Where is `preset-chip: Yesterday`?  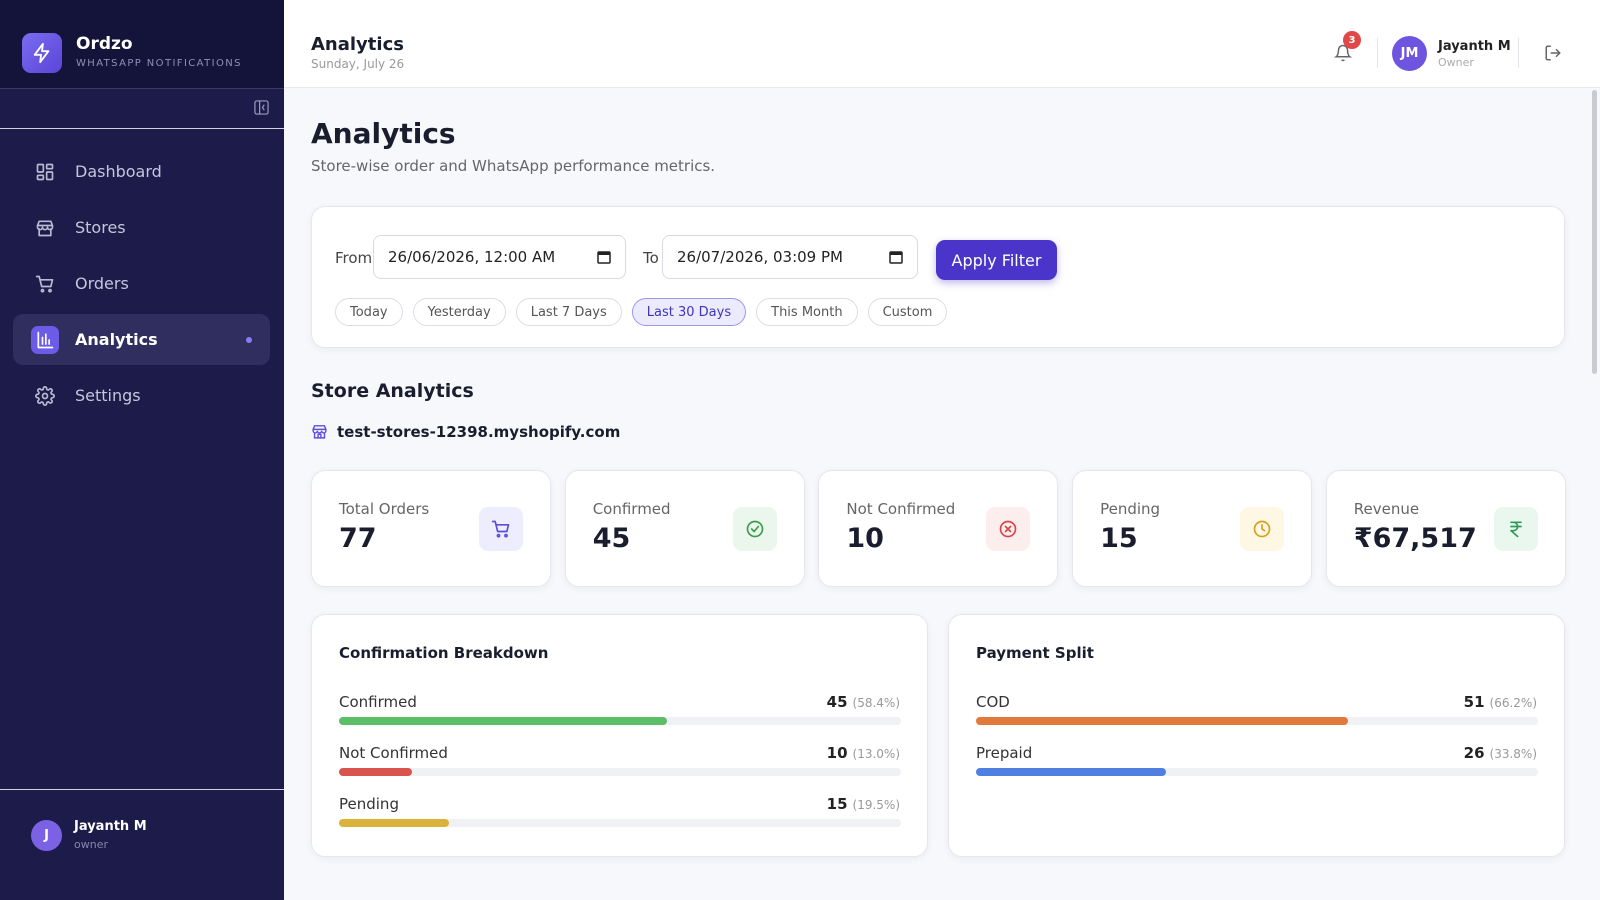 preset-chip: Yesterday is located at coordinates (459, 312).